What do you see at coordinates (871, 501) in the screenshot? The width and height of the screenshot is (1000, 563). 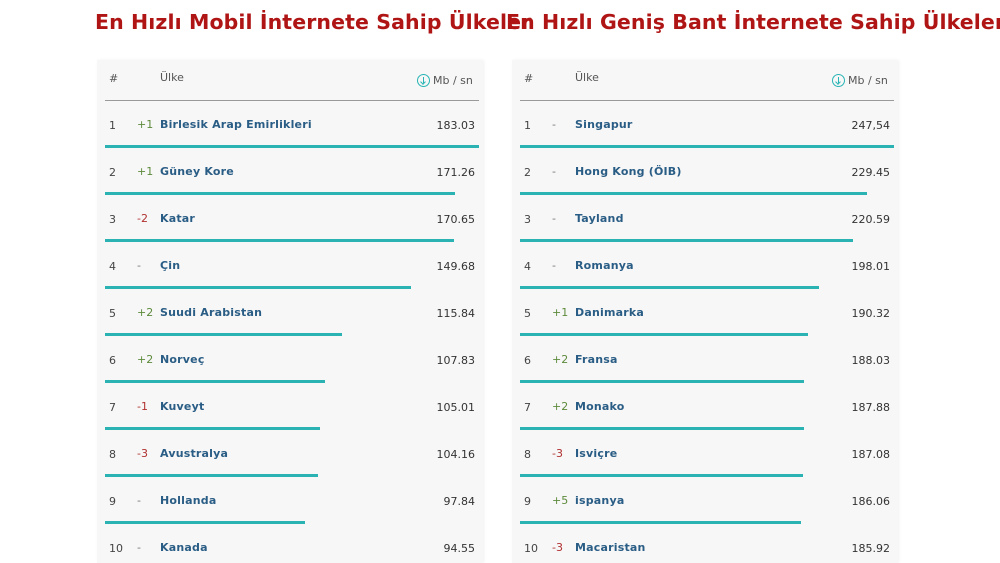 I see `speed-value: 186.06` at bounding box center [871, 501].